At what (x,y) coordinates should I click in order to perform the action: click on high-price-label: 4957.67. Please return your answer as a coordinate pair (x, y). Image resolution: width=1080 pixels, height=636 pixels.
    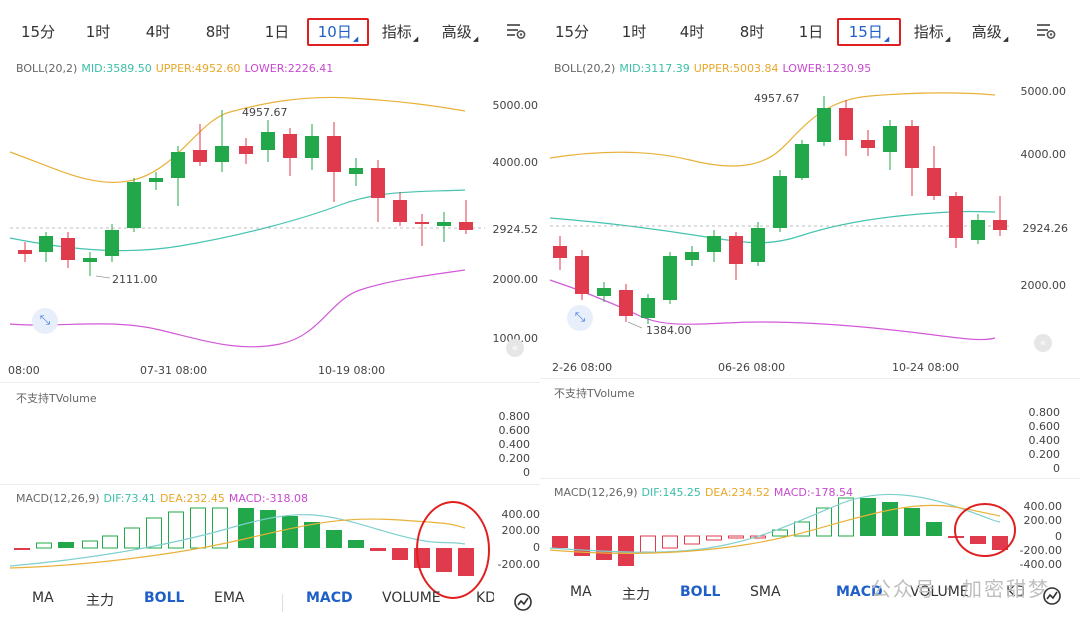
    Looking at the image, I should click on (265, 112).